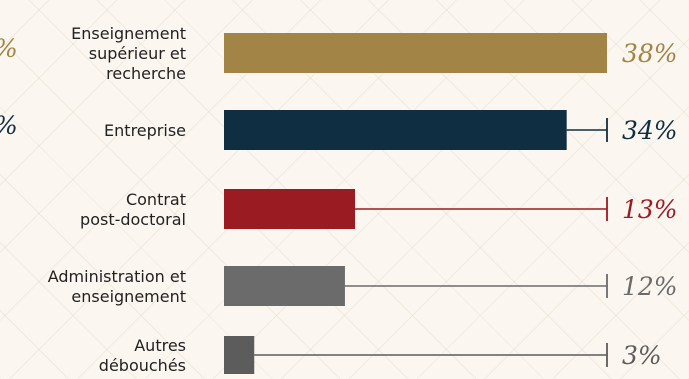 This screenshot has width=689, height=379. I want to click on clipped-left-value-labels: %%, so click(9, 87).